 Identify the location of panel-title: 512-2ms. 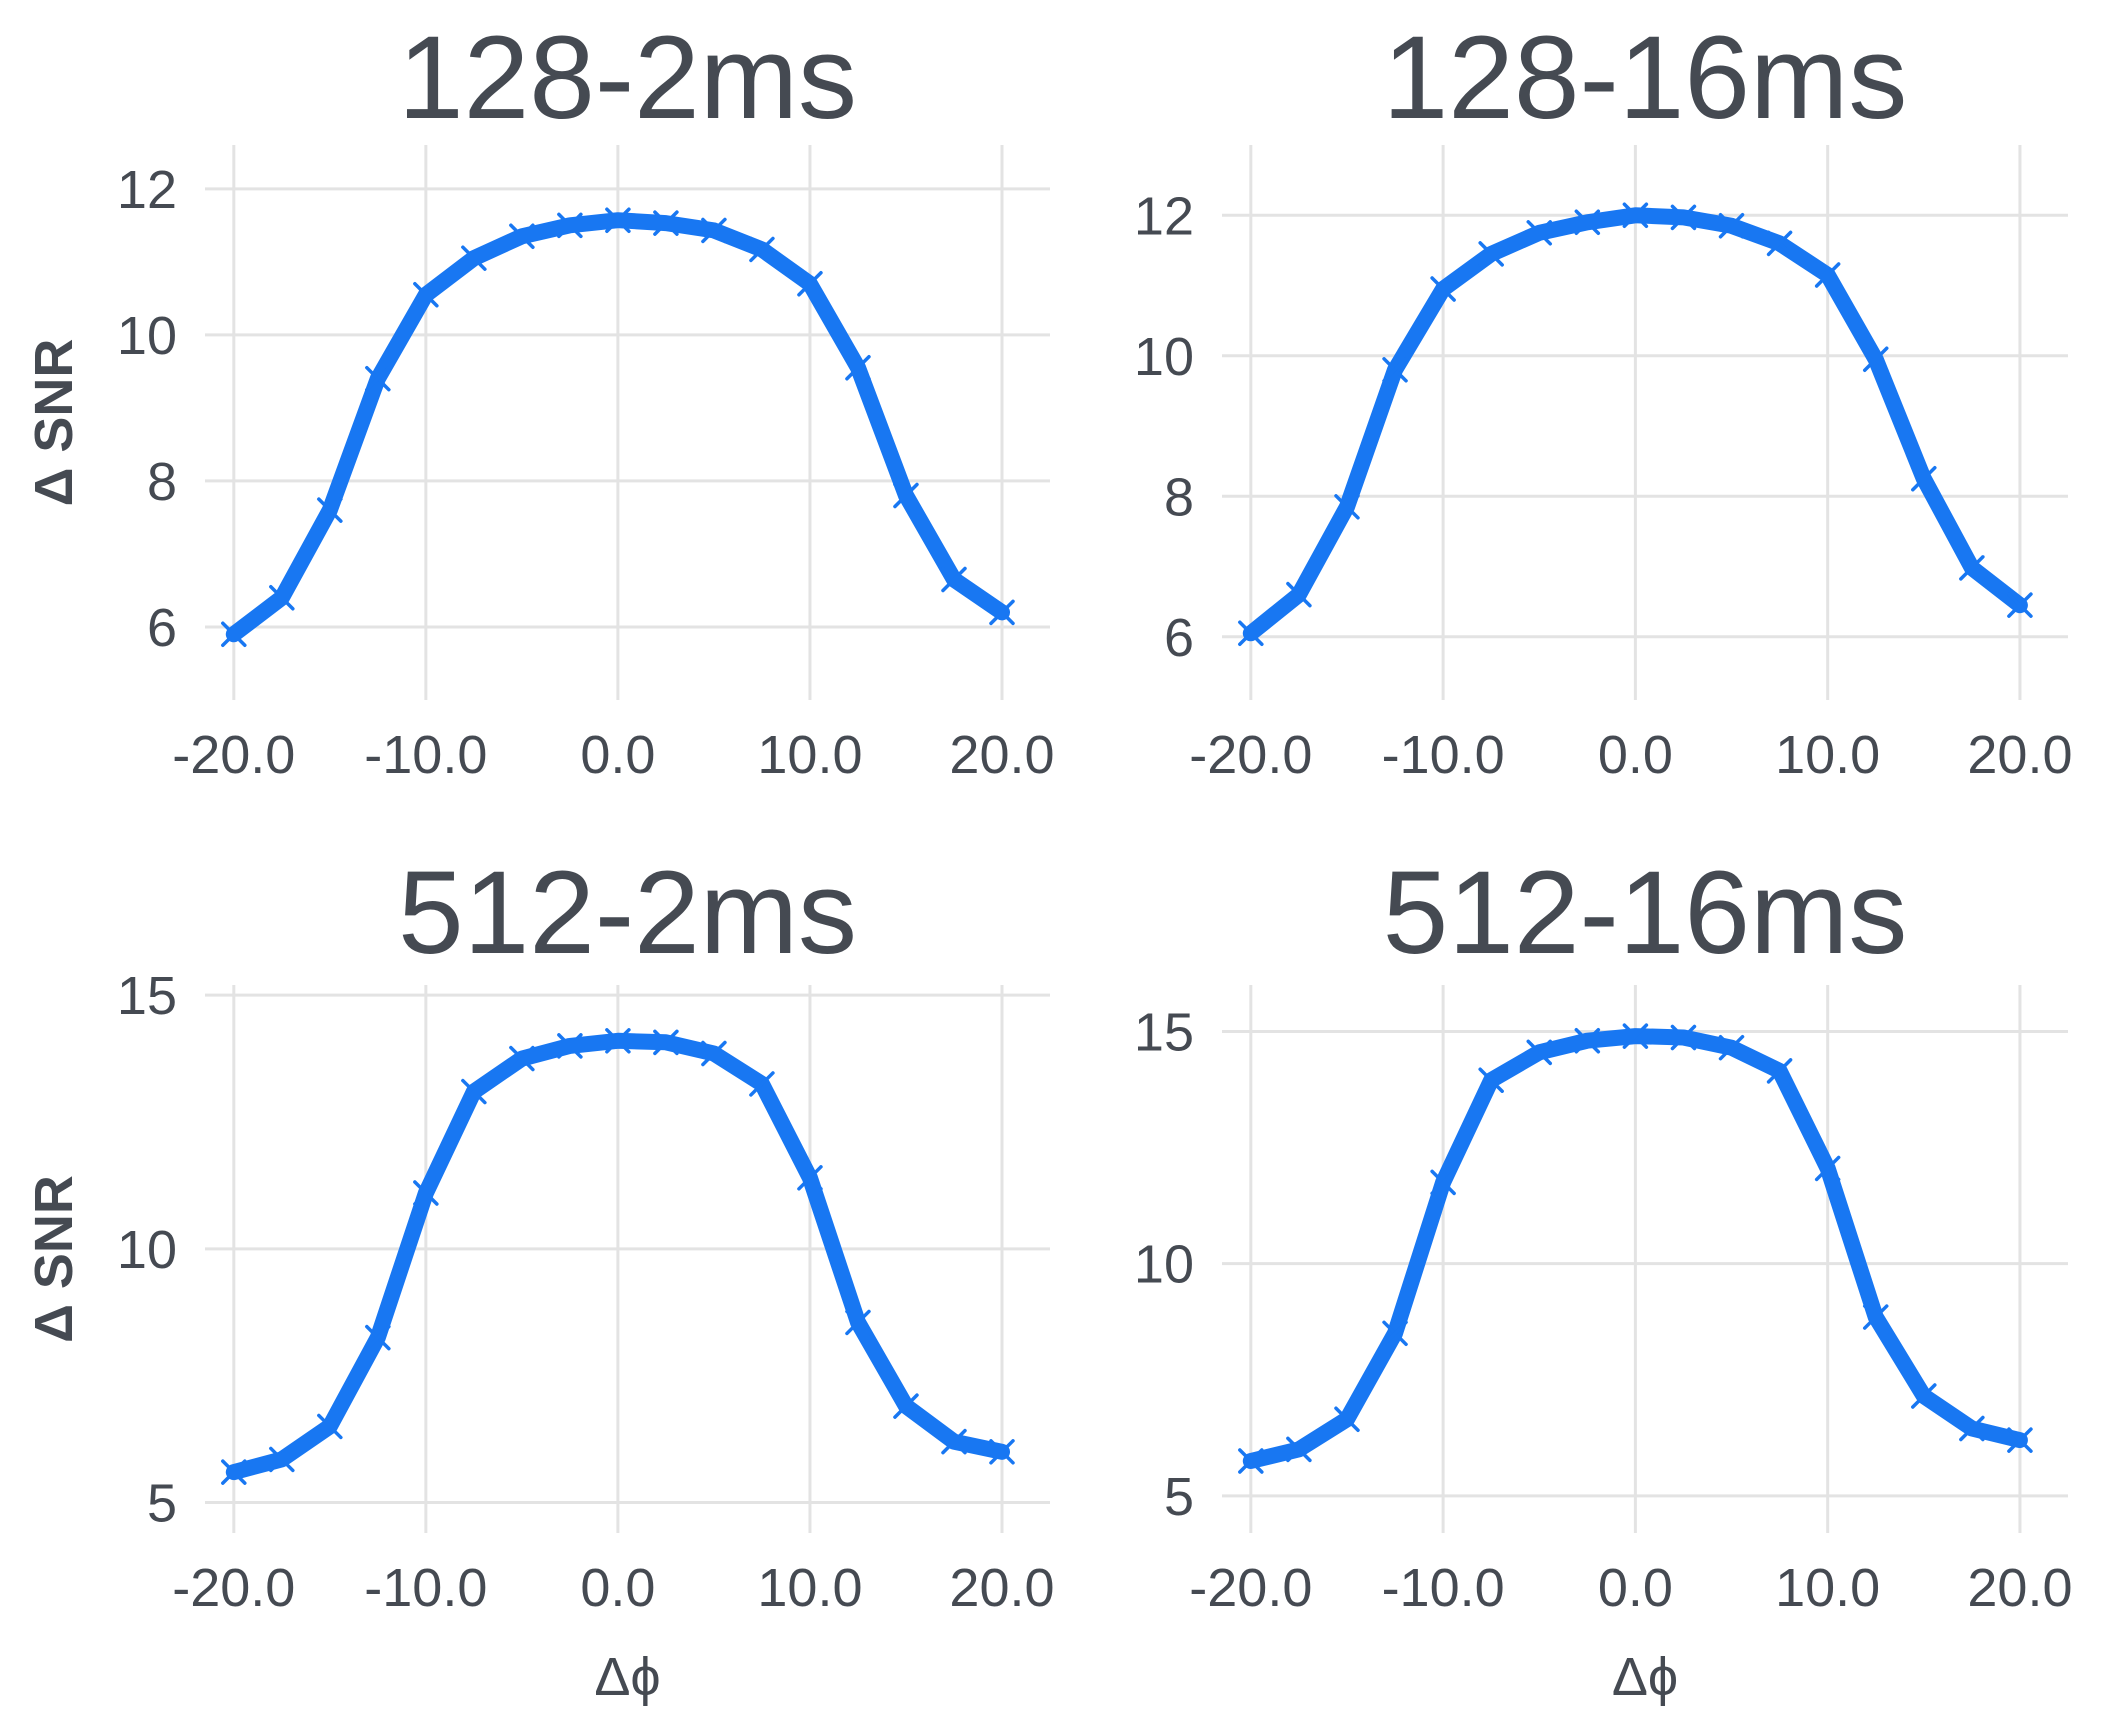
(627, 913).